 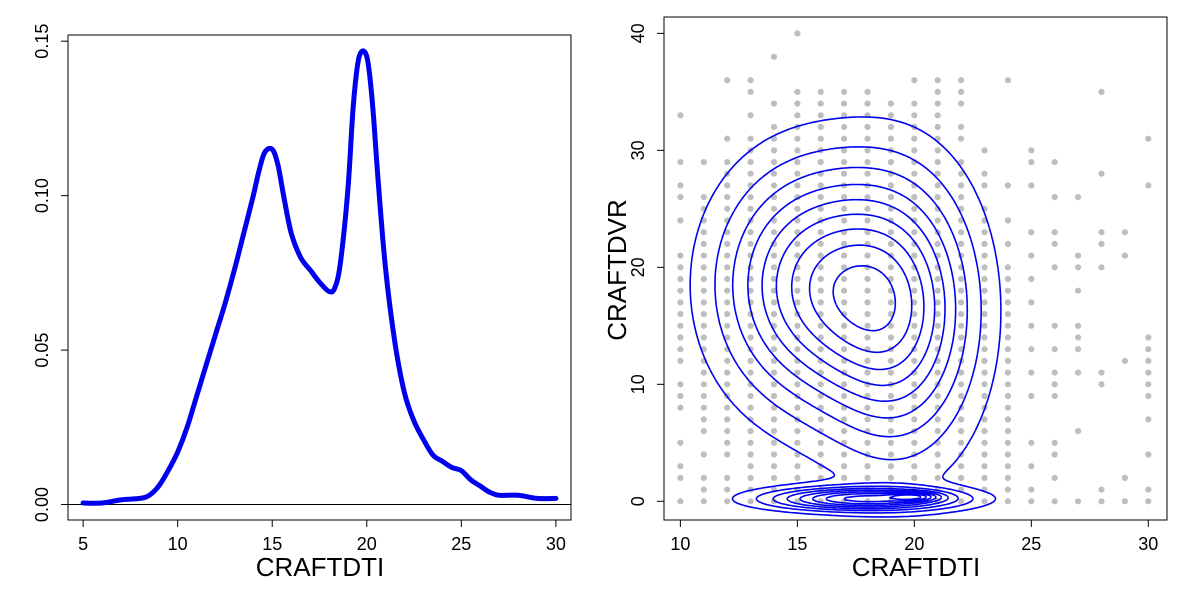 What do you see at coordinates (1148, 544) in the screenshot?
I see `x-tick-label: 30` at bounding box center [1148, 544].